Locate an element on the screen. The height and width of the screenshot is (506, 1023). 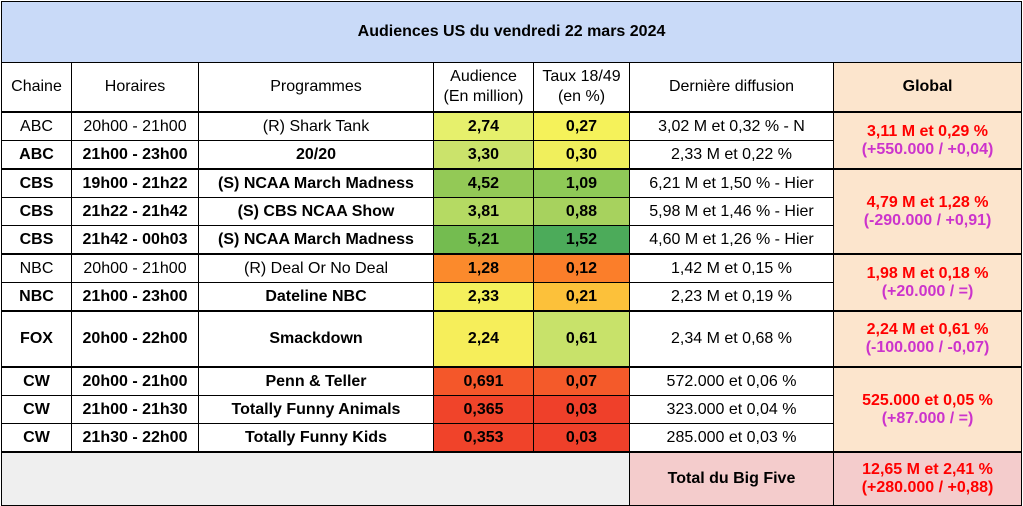
cell-taux: 1,09 is located at coordinates (581, 183).